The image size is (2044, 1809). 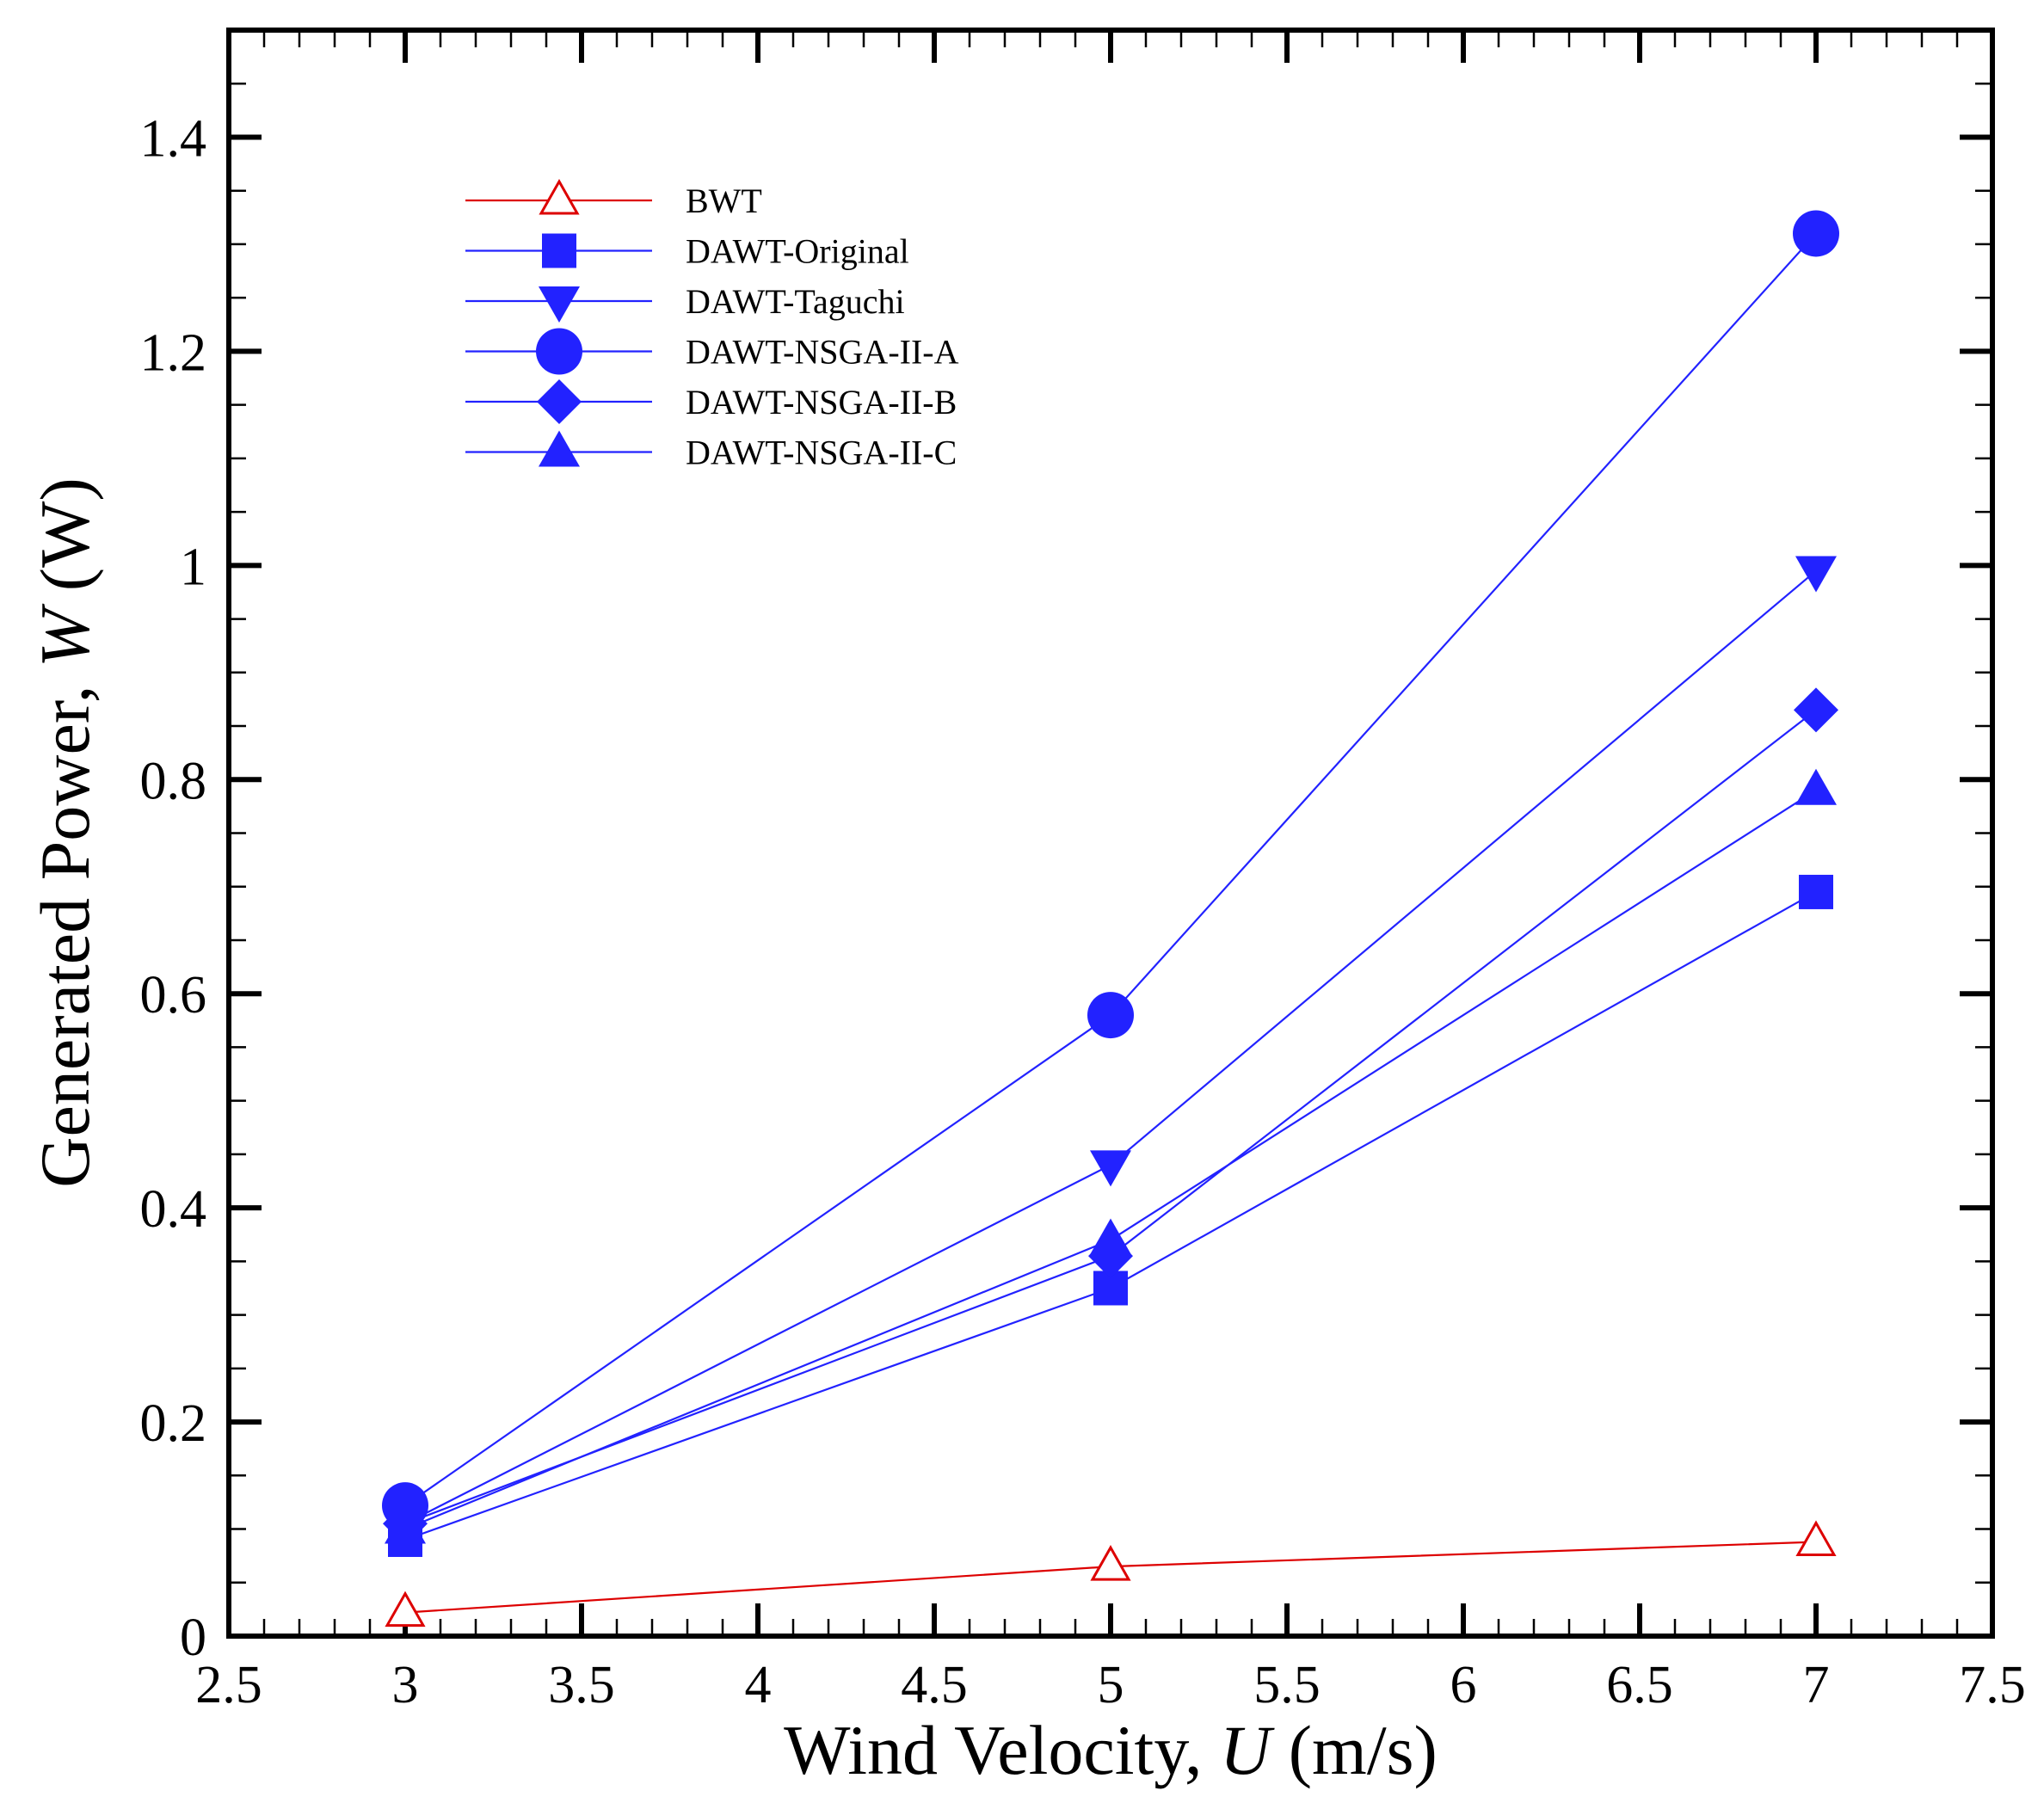 I want to click on legend-label: DAWT-Original, so click(x=798, y=251).